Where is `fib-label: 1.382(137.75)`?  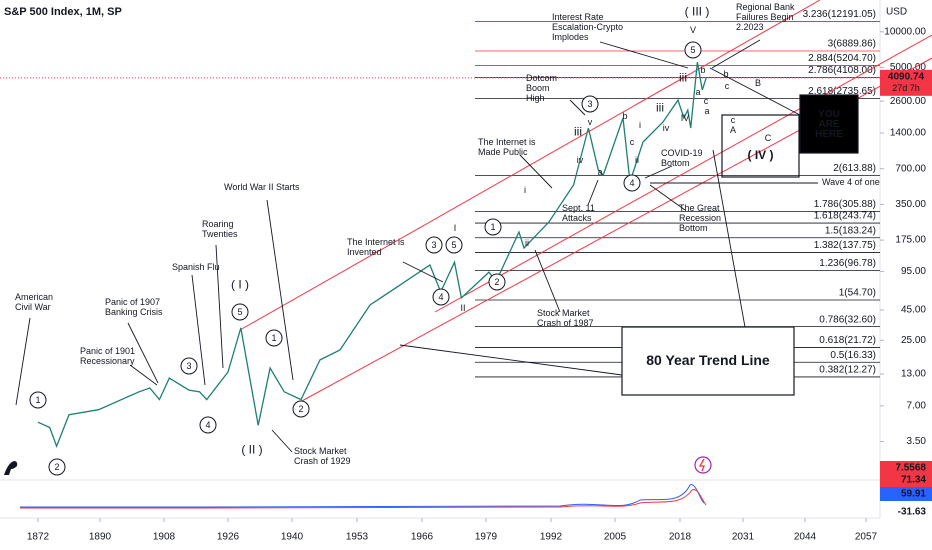 fib-label: 1.382(137.75) is located at coordinates (845, 245).